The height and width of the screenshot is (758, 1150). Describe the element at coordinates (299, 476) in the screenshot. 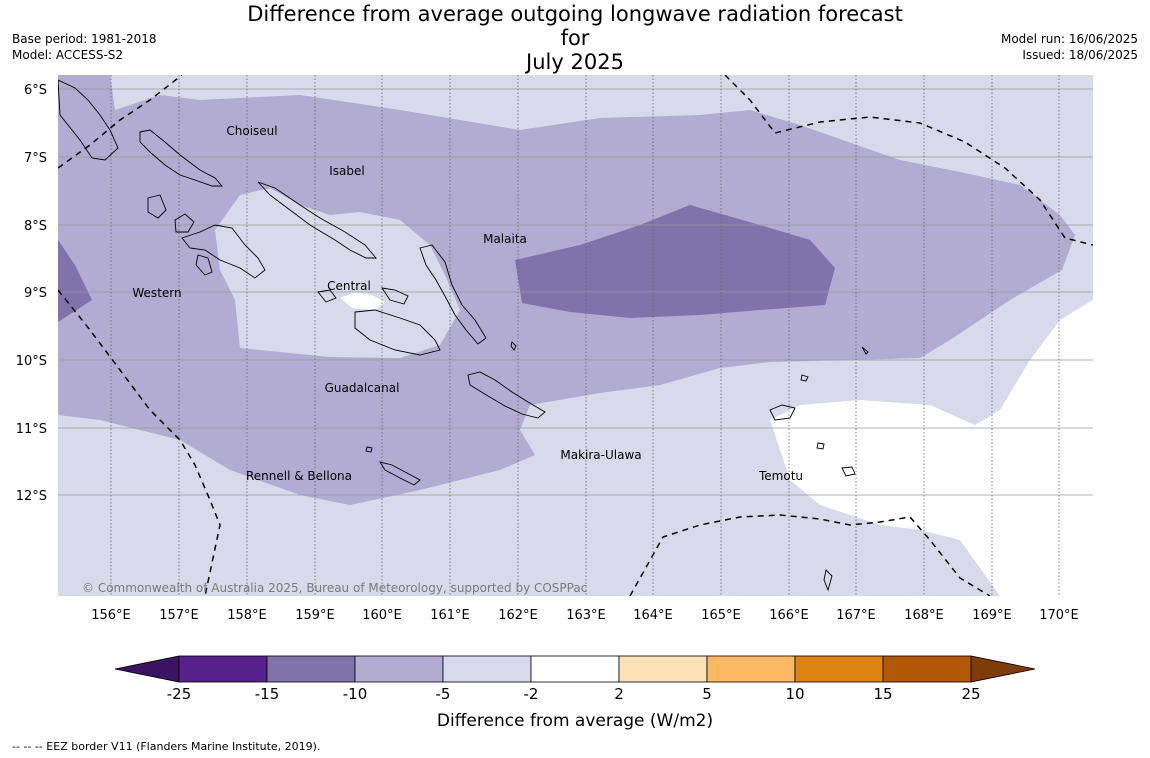

I see `place-rennell: Rennell & Bellona` at that location.